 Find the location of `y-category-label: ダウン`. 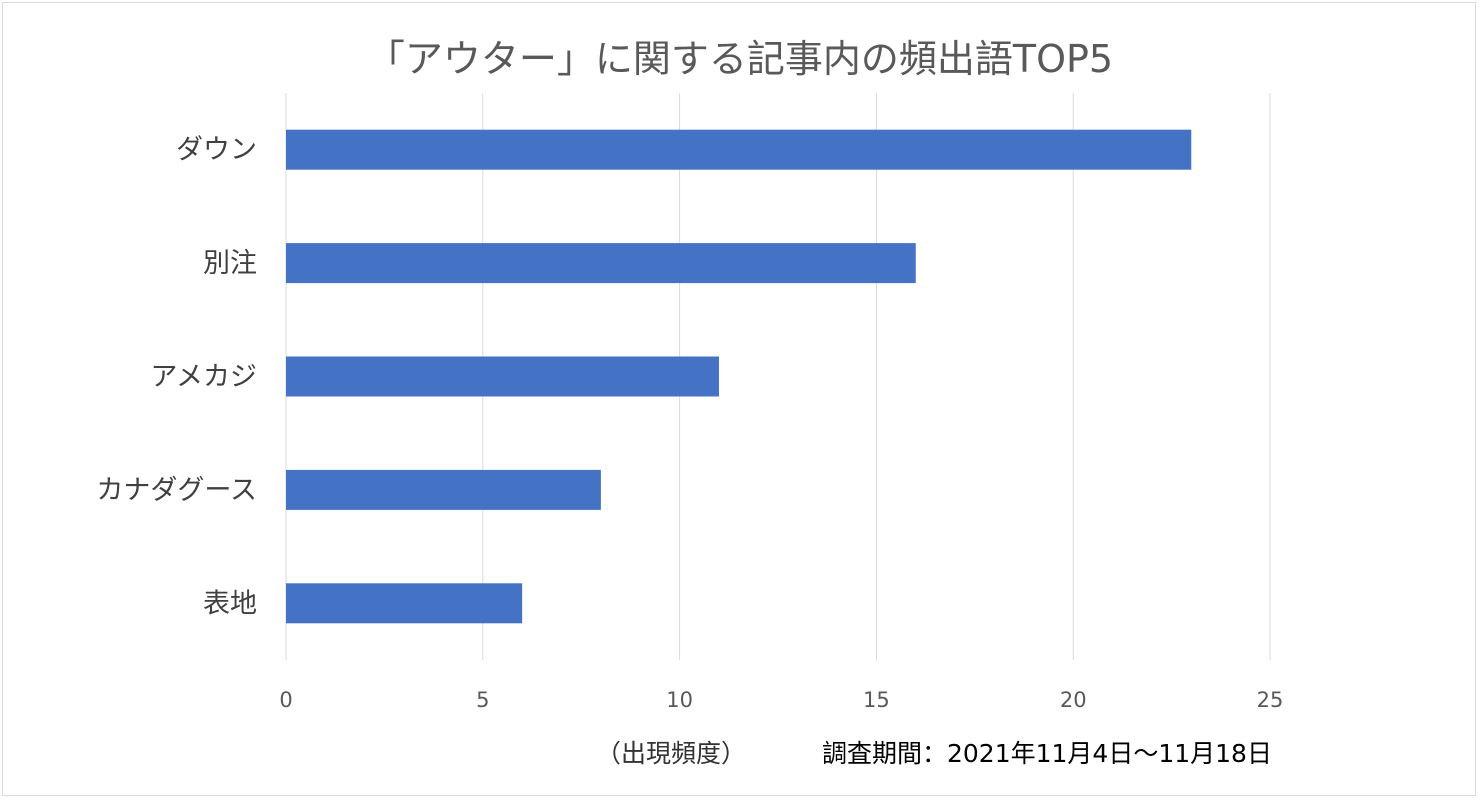

y-category-label: ダウン is located at coordinates (216, 150).